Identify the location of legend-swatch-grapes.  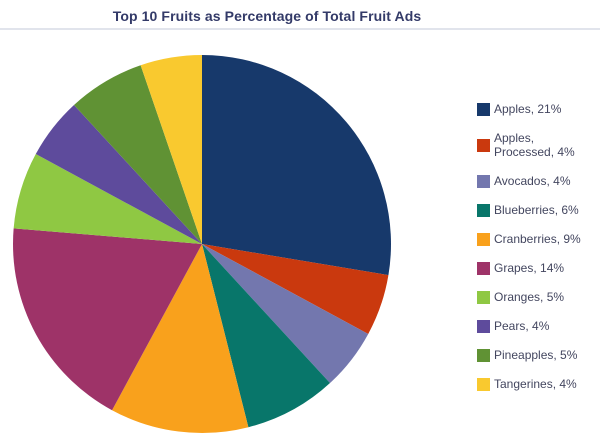
(483, 268).